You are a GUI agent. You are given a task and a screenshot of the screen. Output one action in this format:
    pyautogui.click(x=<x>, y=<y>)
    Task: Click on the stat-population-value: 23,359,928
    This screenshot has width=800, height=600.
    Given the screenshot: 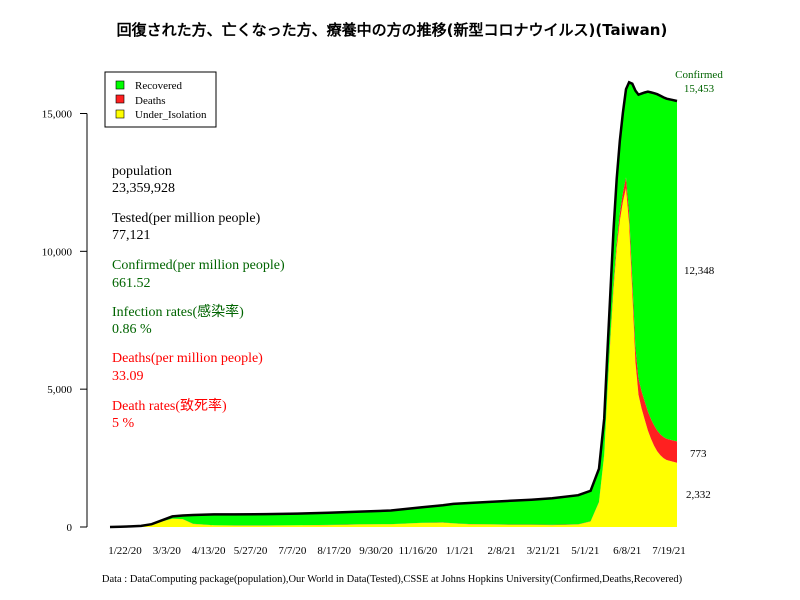 What is the action you would take?
    pyautogui.click(x=143, y=188)
    